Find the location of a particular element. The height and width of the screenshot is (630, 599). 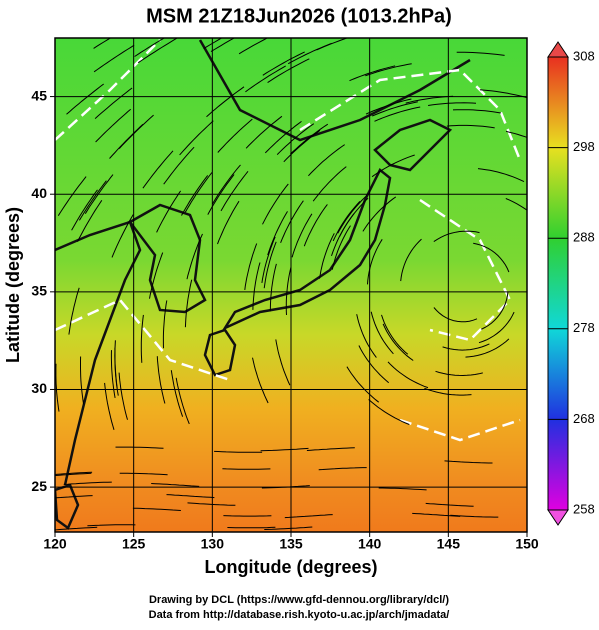

isotherm is located at coordinates (460, 430).